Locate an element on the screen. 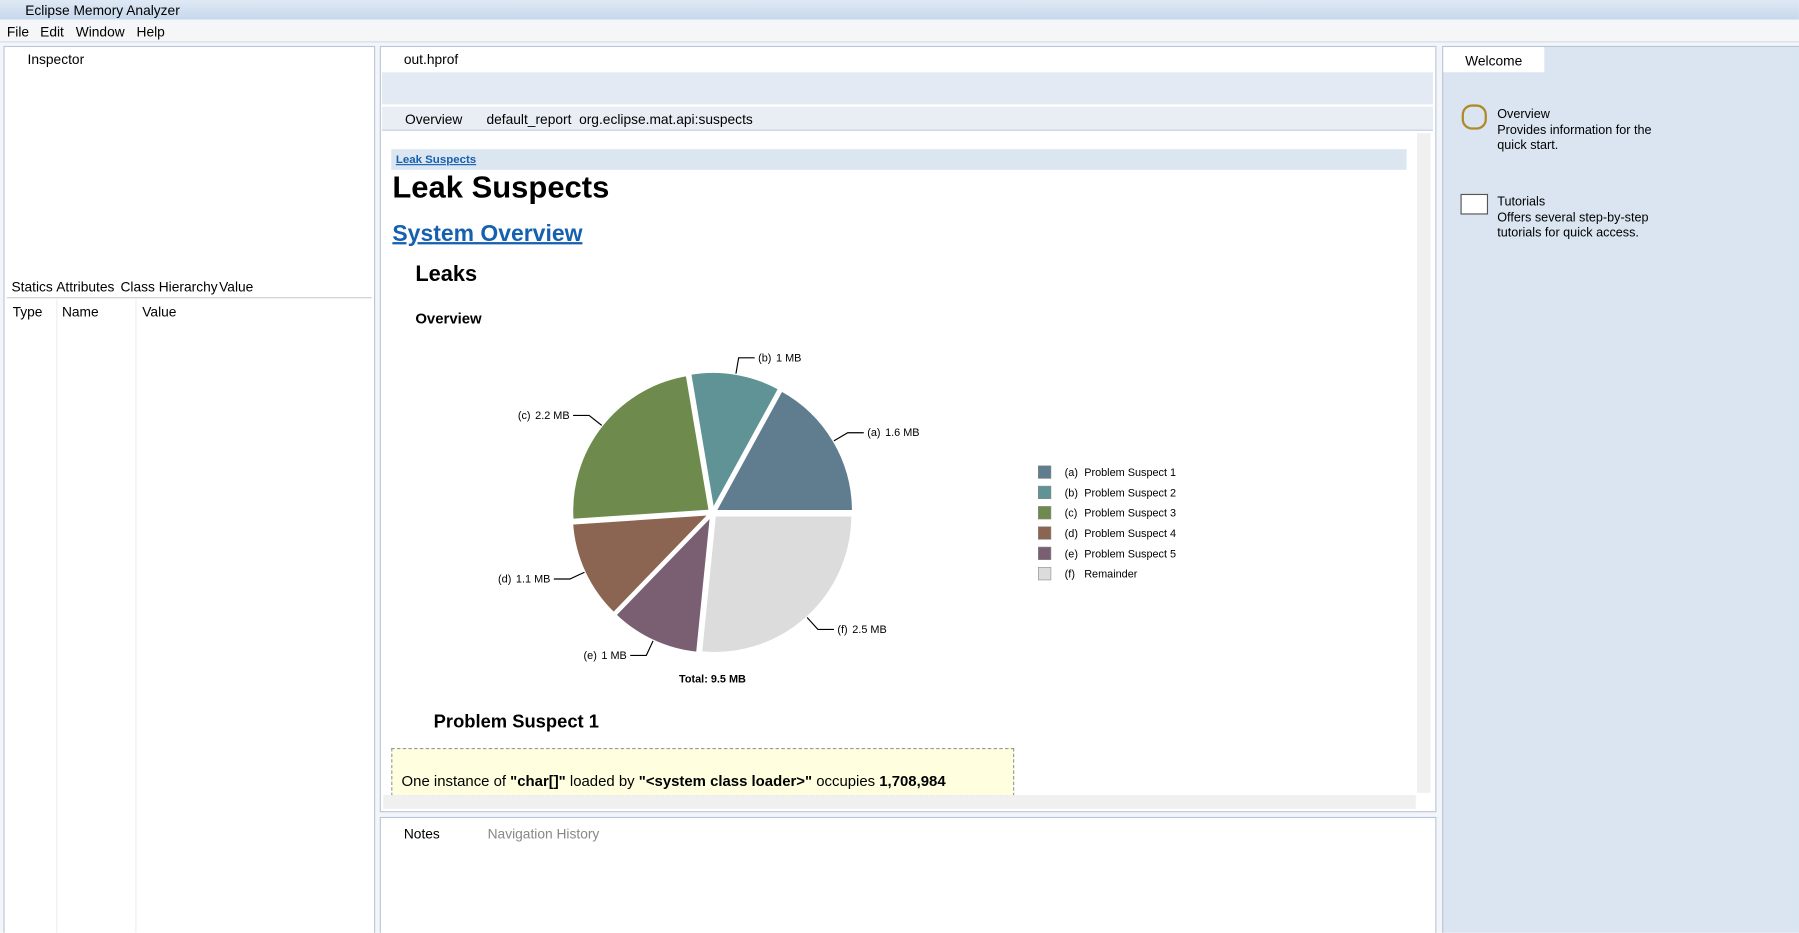 The width and height of the screenshot is (1799, 933). text: loaded by is located at coordinates (602, 781).